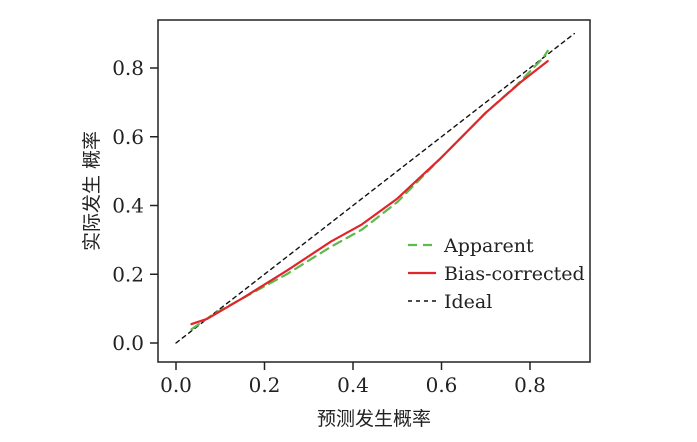  I want to click on legend-label: Bias-corrected, so click(514, 274).